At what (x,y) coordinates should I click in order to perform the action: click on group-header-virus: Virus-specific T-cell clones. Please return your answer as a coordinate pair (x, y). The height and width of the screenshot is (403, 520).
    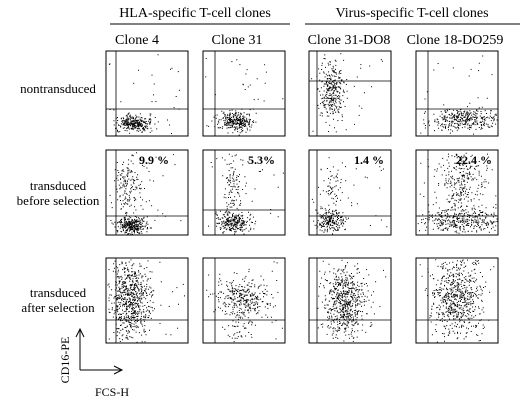
    Looking at the image, I should click on (411, 13).